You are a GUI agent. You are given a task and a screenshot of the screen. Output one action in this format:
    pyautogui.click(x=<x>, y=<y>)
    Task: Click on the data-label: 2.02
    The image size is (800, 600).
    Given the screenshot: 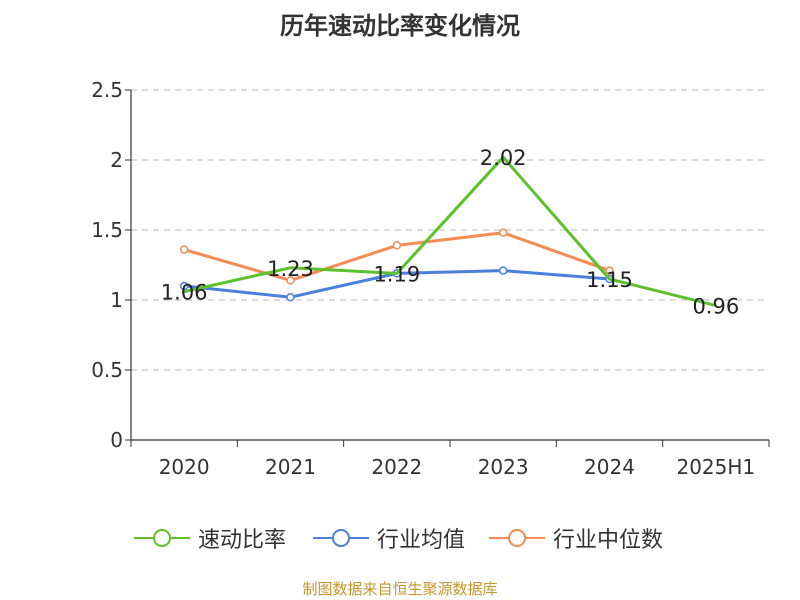 What is the action you would take?
    pyautogui.click(x=503, y=158)
    